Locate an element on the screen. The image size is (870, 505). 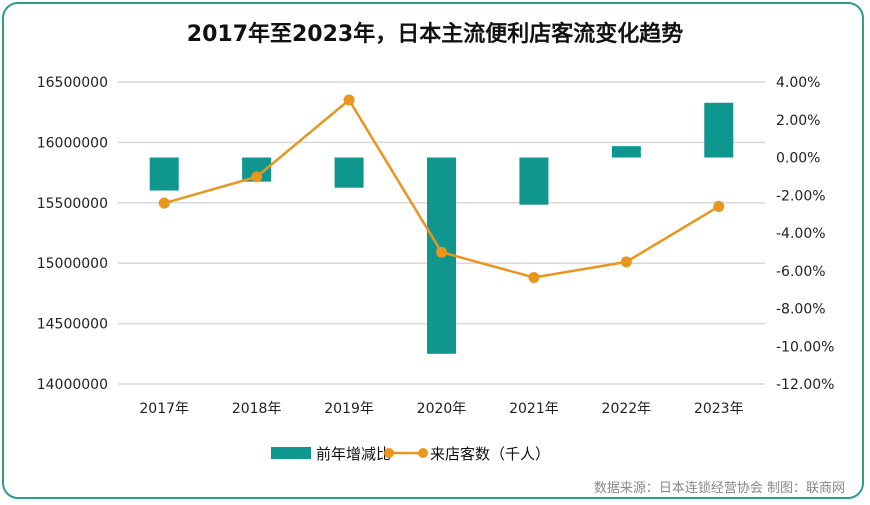
left-tick-label: 14000000 is located at coordinates (72, 385).